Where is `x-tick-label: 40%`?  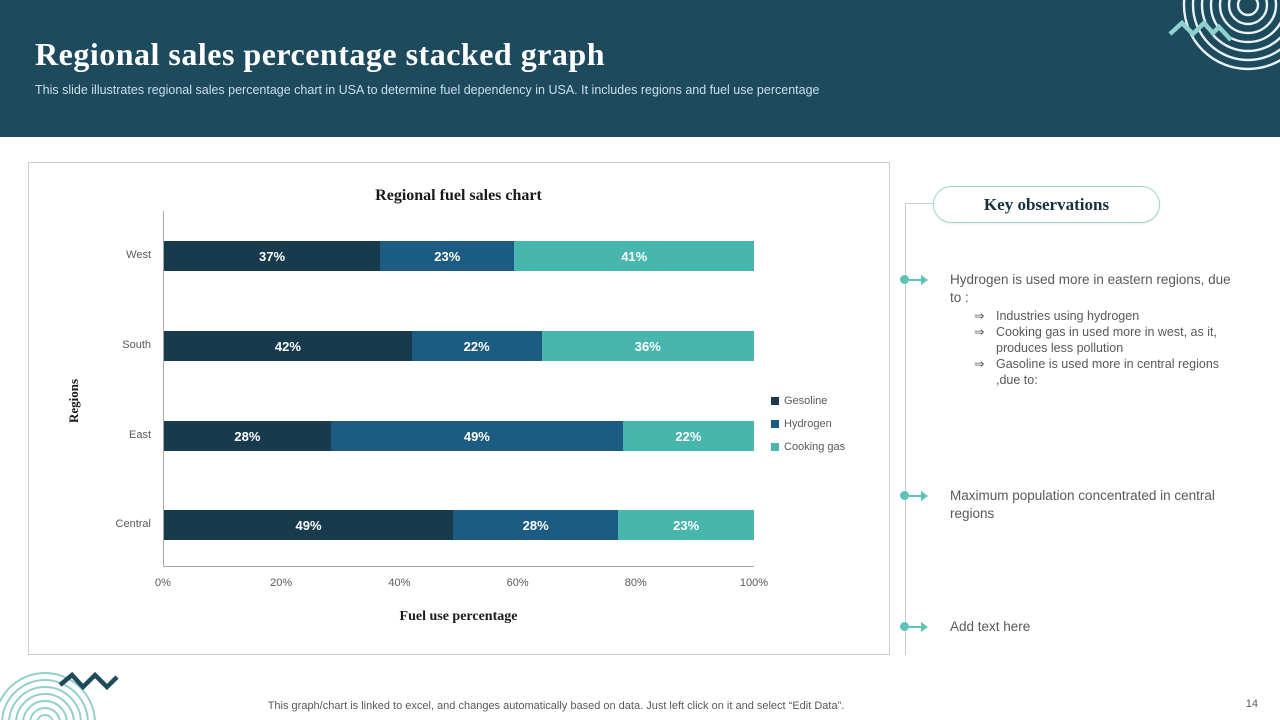
x-tick-label: 40% is located at coordinates (399, 583).